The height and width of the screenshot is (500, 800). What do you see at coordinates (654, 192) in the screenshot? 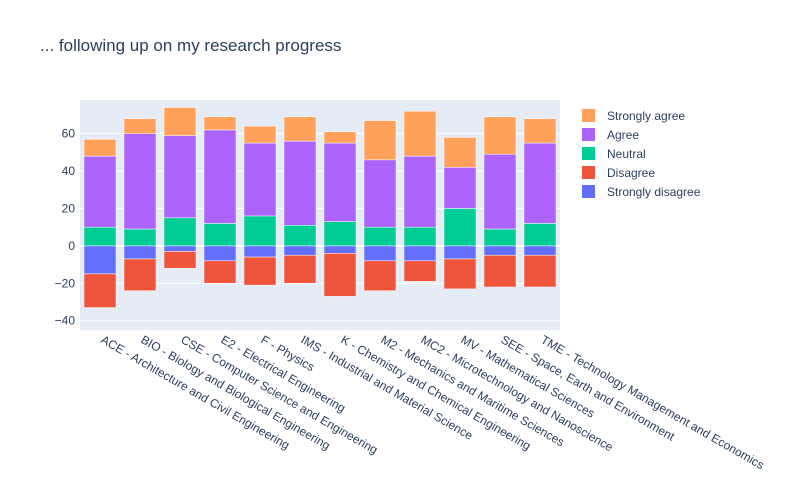
I see `legend-label: Strongly disagree` at bounding box center [654, 192].